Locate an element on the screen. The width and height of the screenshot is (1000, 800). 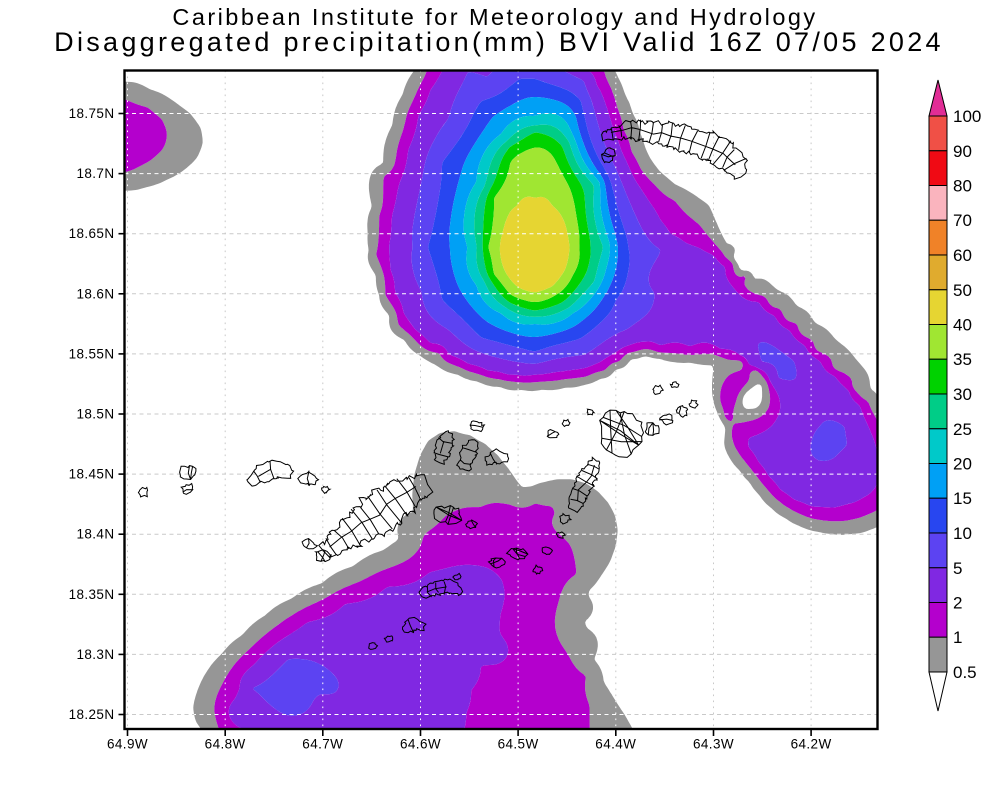
svg-text: 64.2W is located at coordinates (811, 744).